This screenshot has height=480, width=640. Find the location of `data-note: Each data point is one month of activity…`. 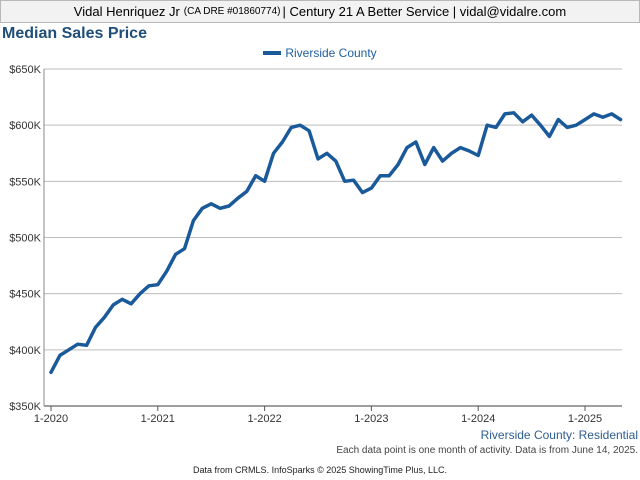

data-note: Each data point is one month of activity… is located at coordinates (487, 450).